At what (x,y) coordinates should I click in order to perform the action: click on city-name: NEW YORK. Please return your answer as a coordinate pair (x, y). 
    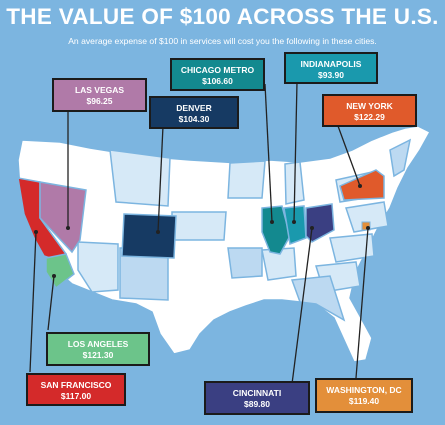
    Looking at the image, I should click on (369, 106).